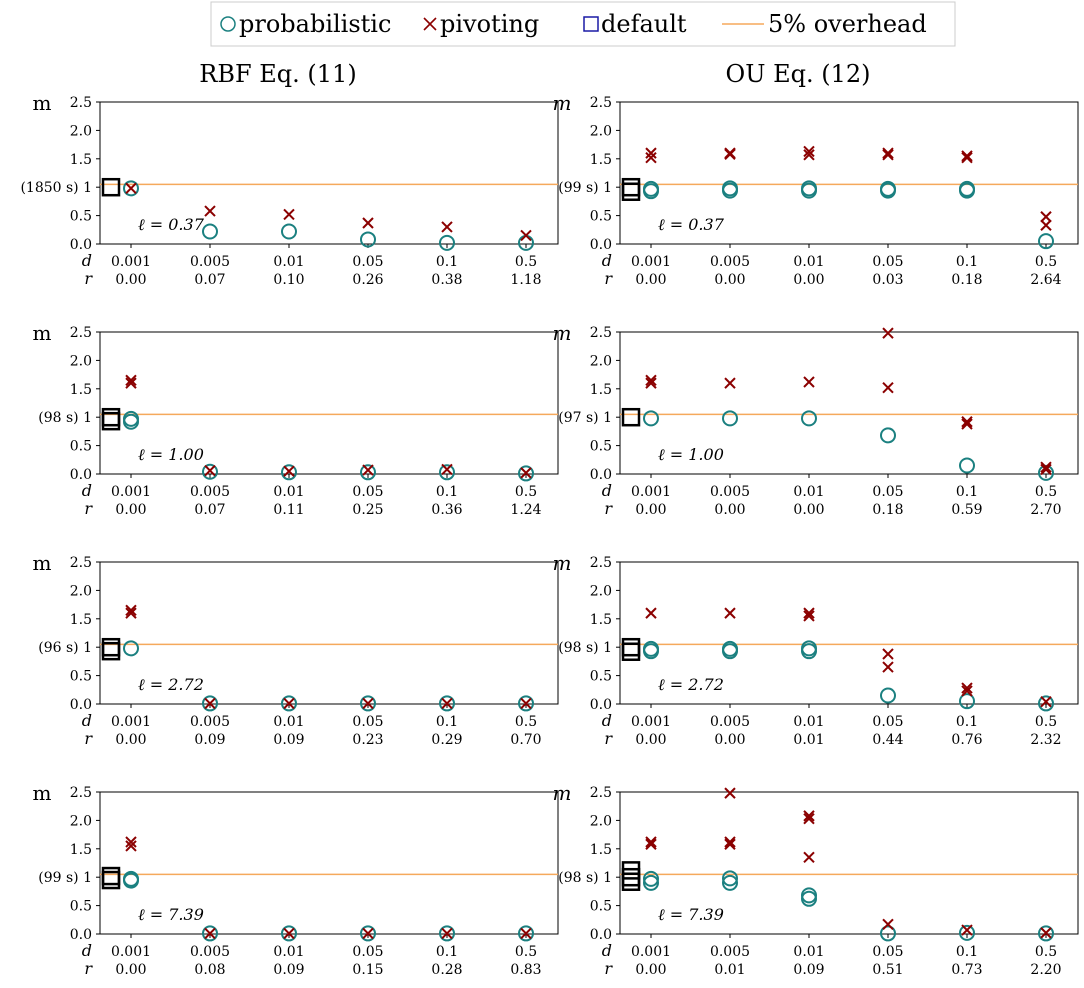  What do you see at coordinates (171, 454) in the screenshot?
I see `length-scale-annotation: ℓ = 1.00` at bounding box center [171, 454].